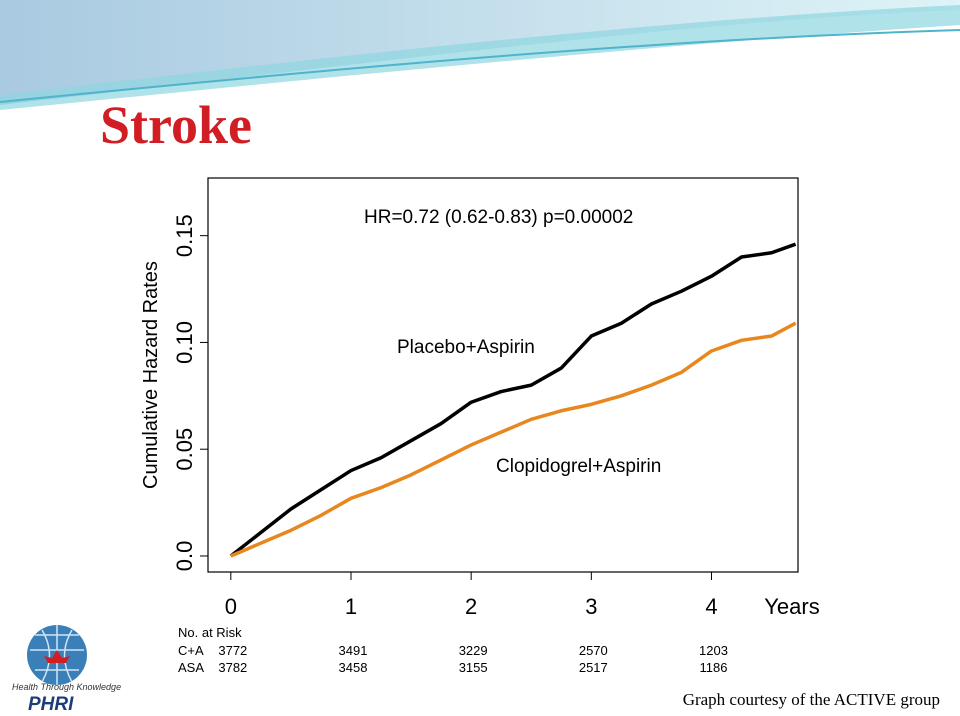  I want to click on risk-table-title: No. at Risk, so click(210, 632).